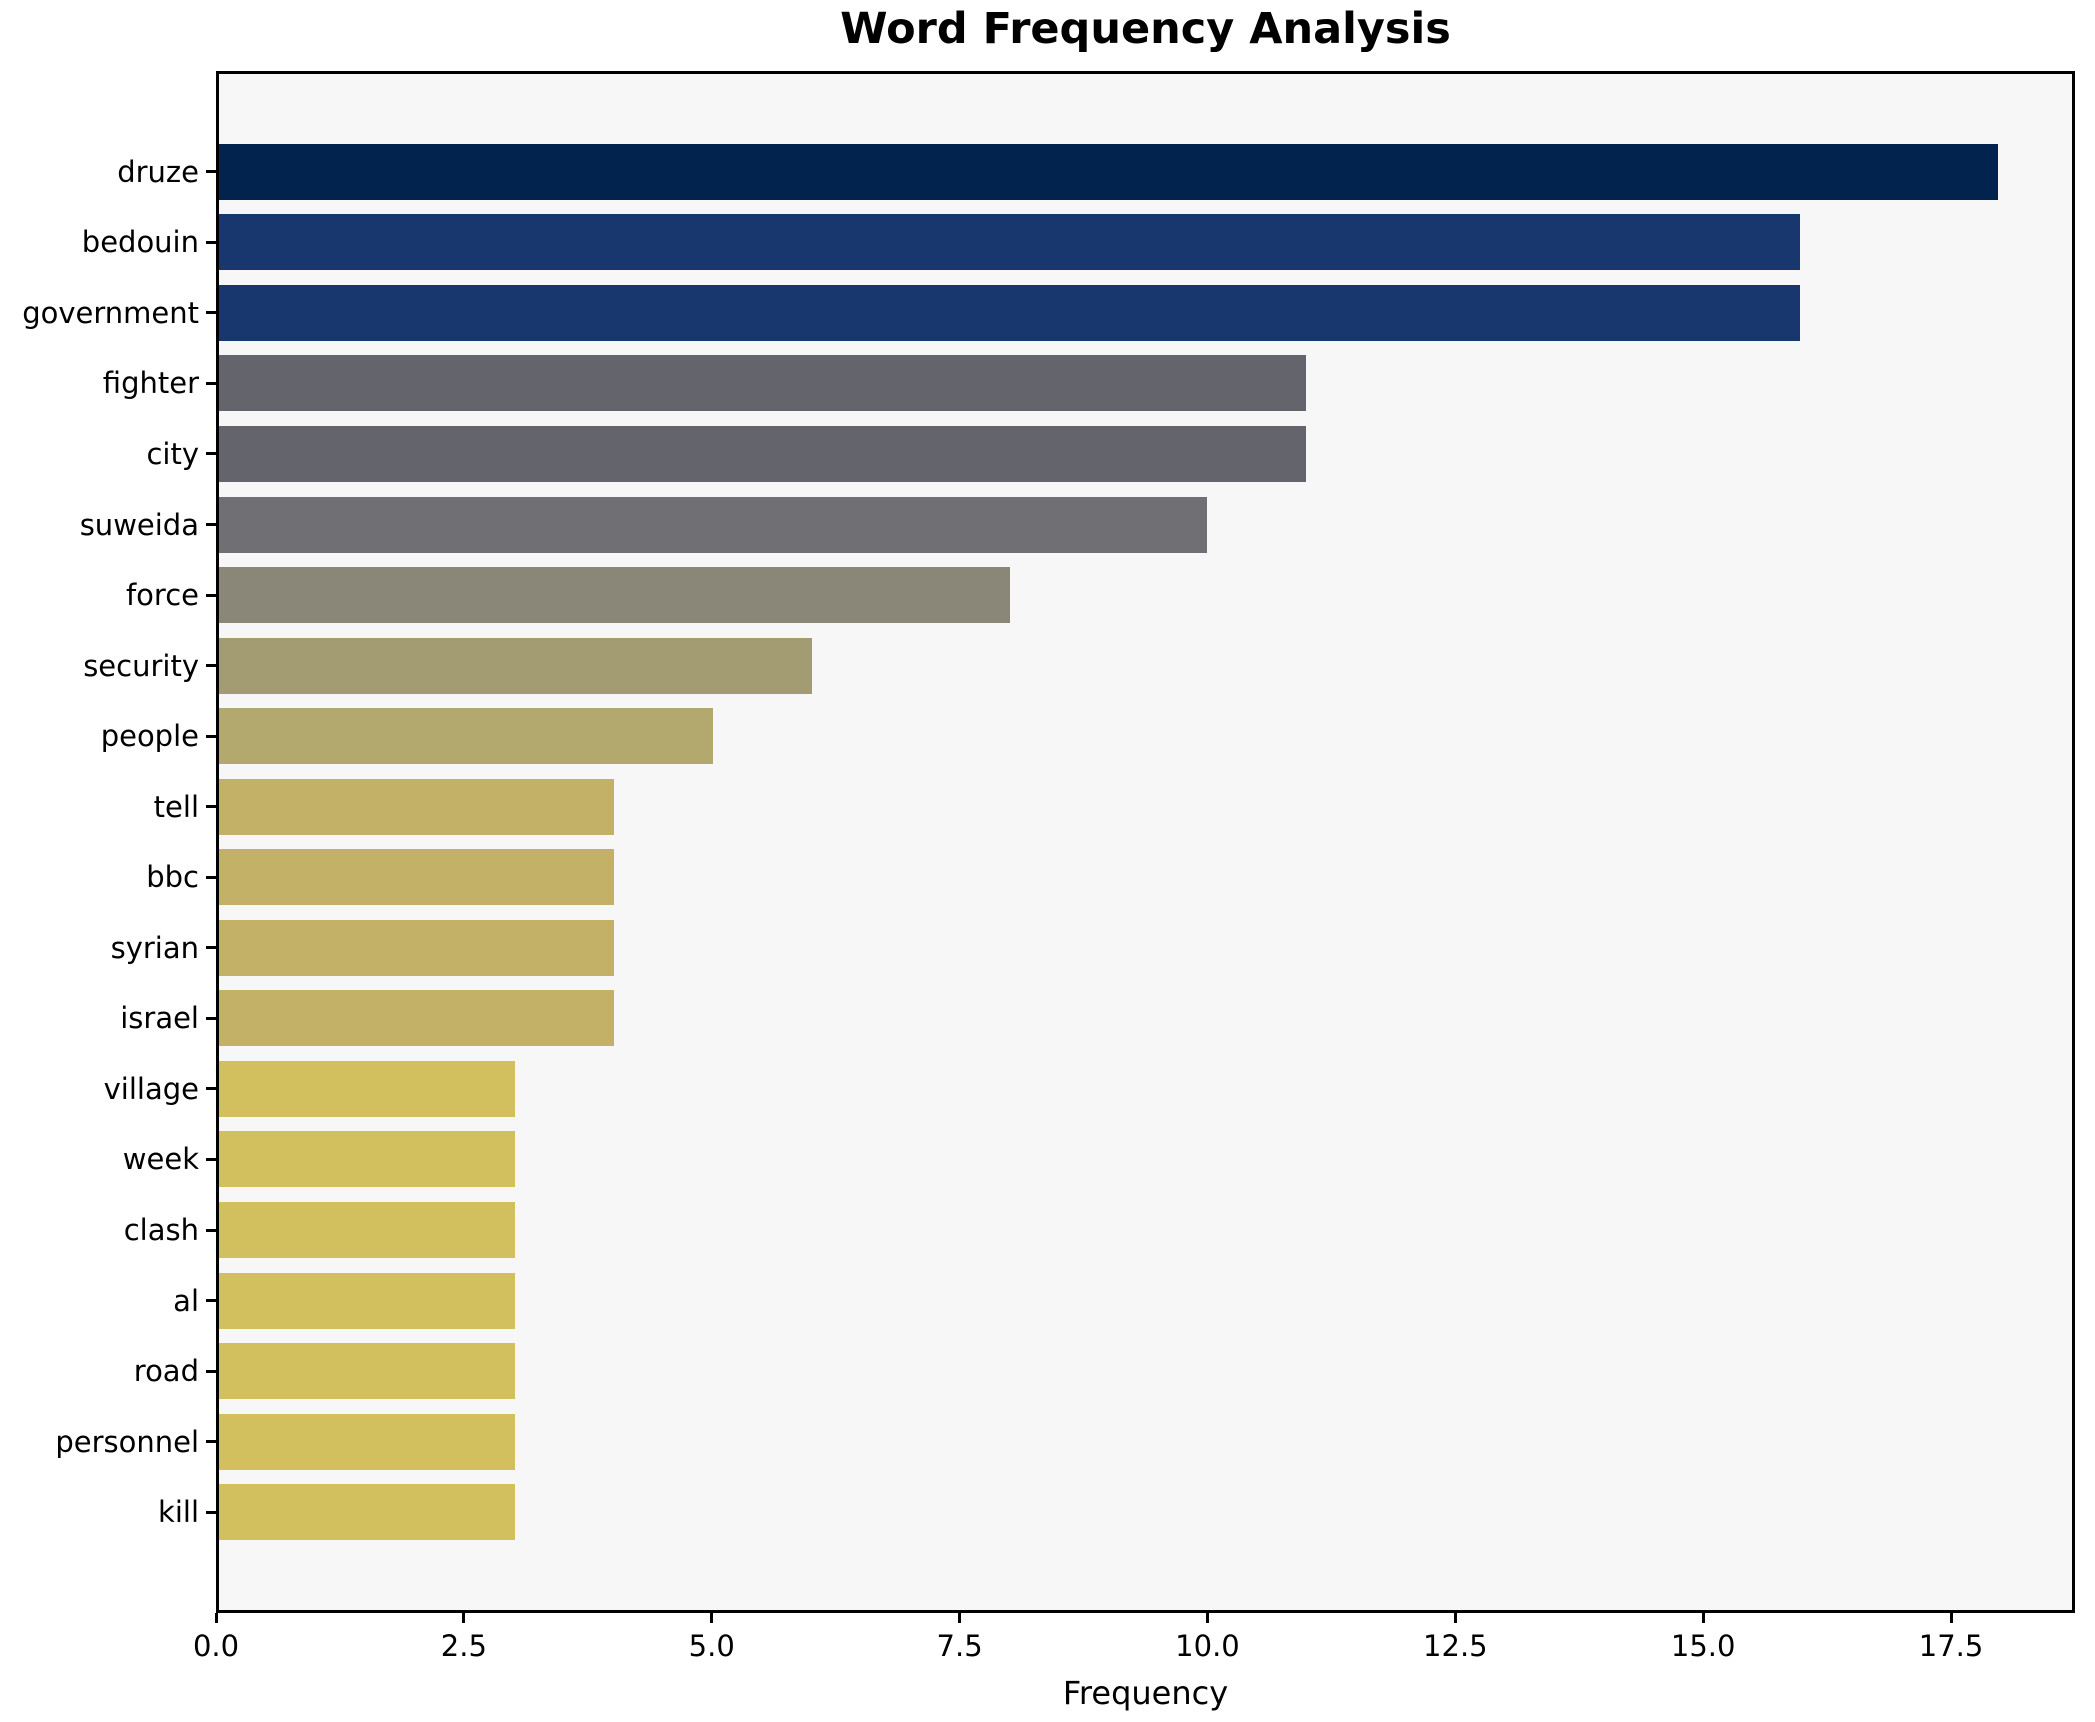 The width and height of the screenshot is (2095, 1722). I want to click on ylabel-row: personnel, so click(108, 1441).